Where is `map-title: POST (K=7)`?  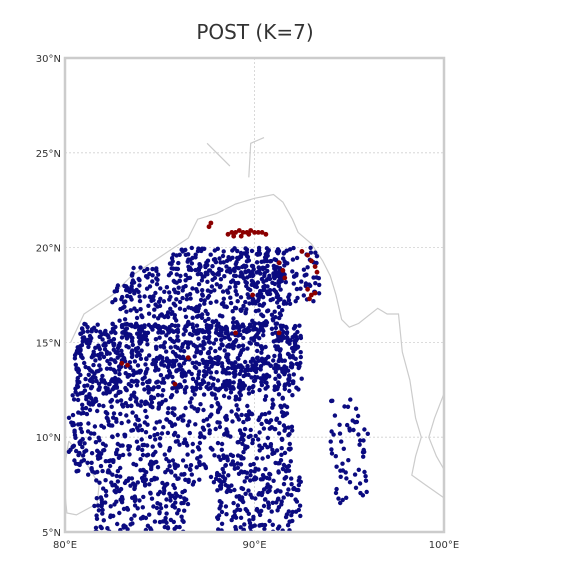 map-title: POST (K=7) is located at coordinates (255, 32).